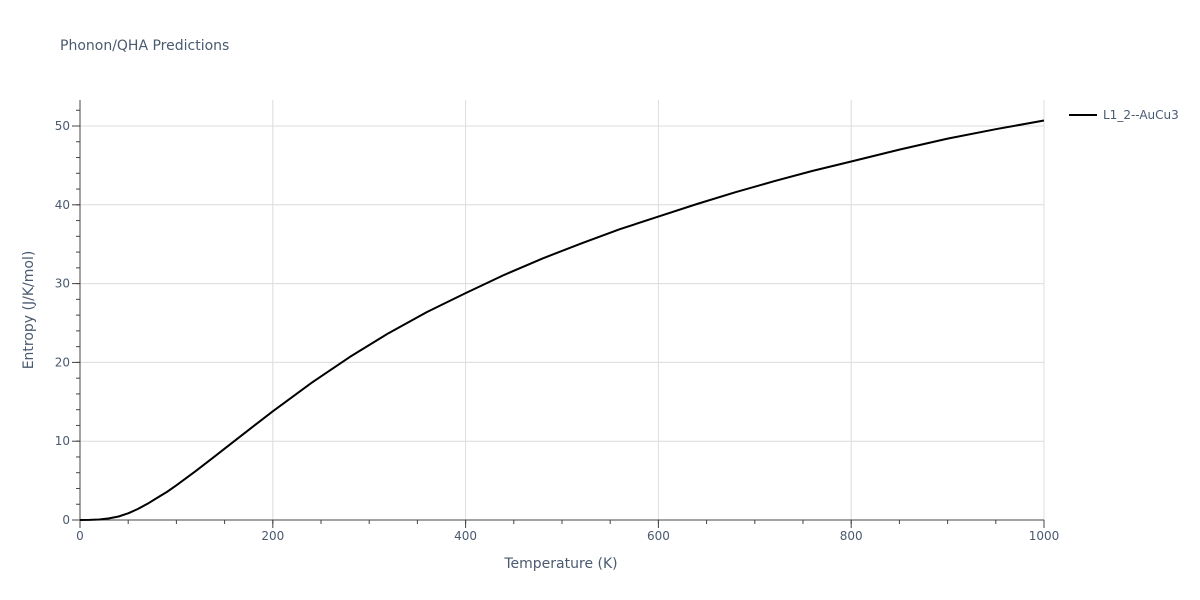 Image resolution: width=1200 pixels, height=600 pixels. Describe the element at coordinates (62, 441) in the screenshot. I see `y-tick-label: 10` at that location.